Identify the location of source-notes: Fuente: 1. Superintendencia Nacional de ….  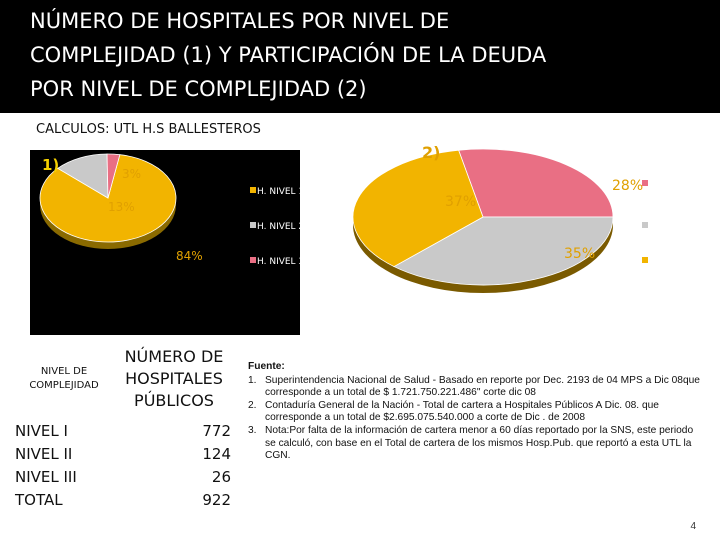
(475, 412).